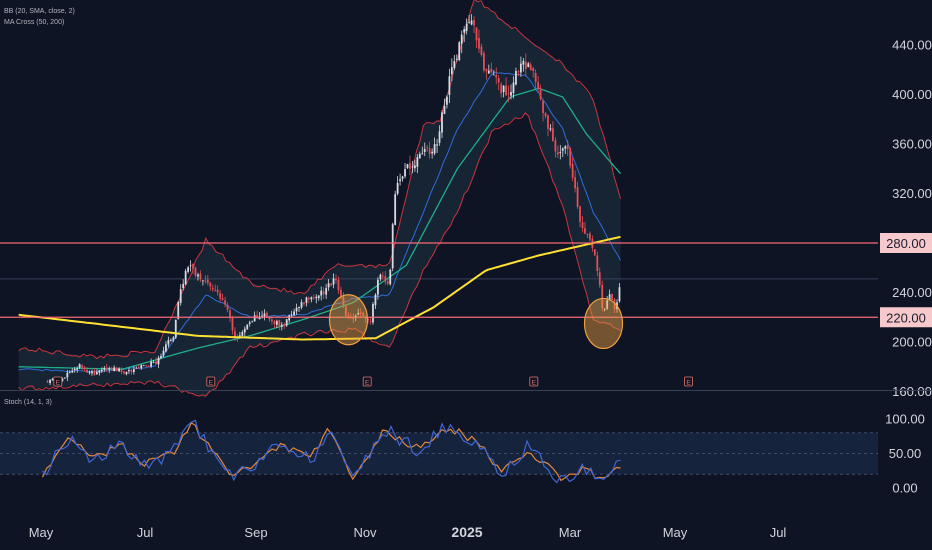 The width and height of the screenshot is (932, 550). Describe the element at coordinates (906, 243) in the screenshot. I see `price-level-tag-label: 280.00` at that location.